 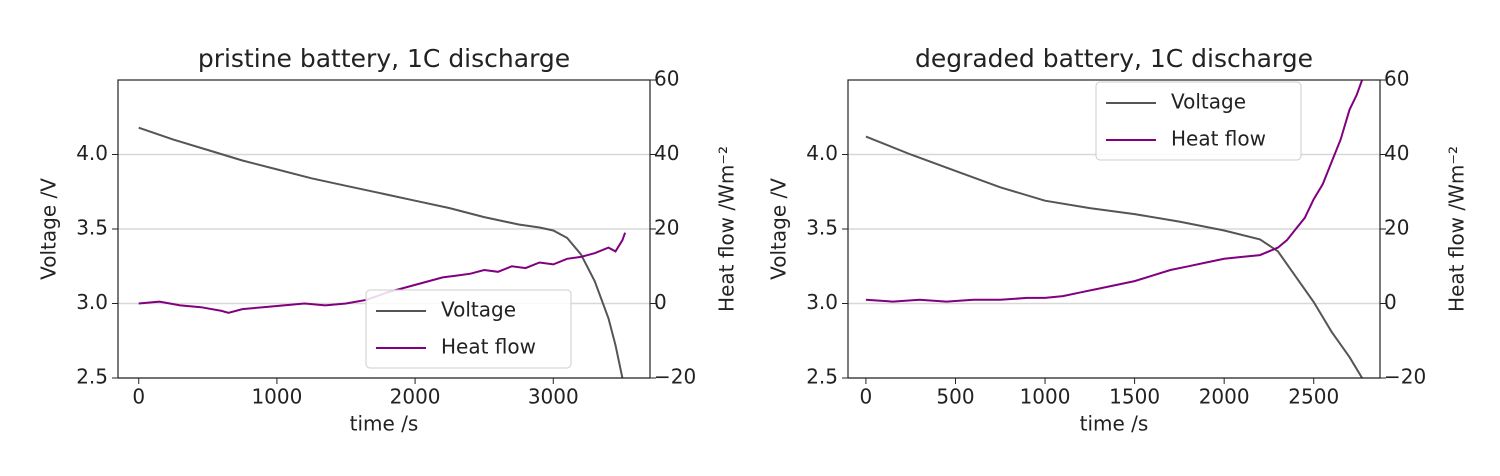 I want to click on series-line, so click(x=382, y=273).